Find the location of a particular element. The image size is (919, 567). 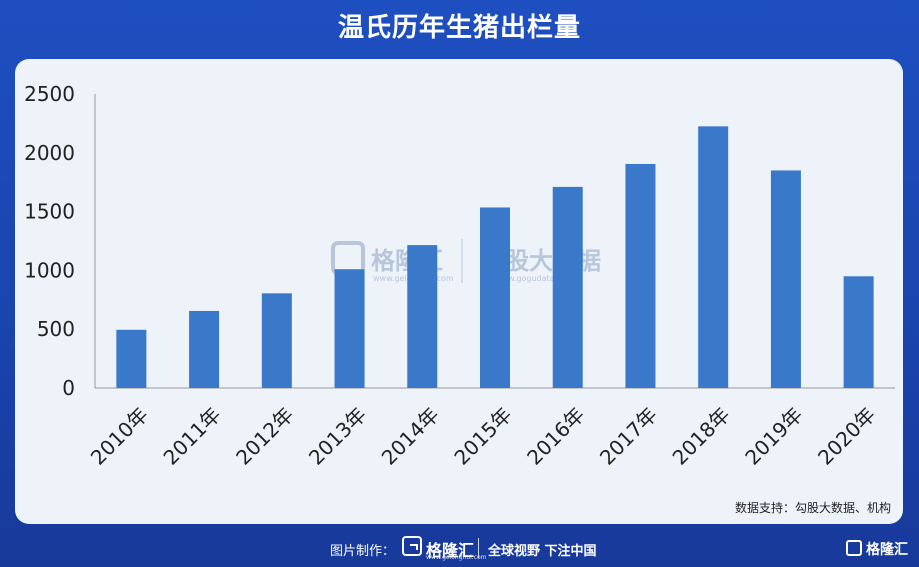

x-tick-label: 2019年 is located at coordinates (773, 436).